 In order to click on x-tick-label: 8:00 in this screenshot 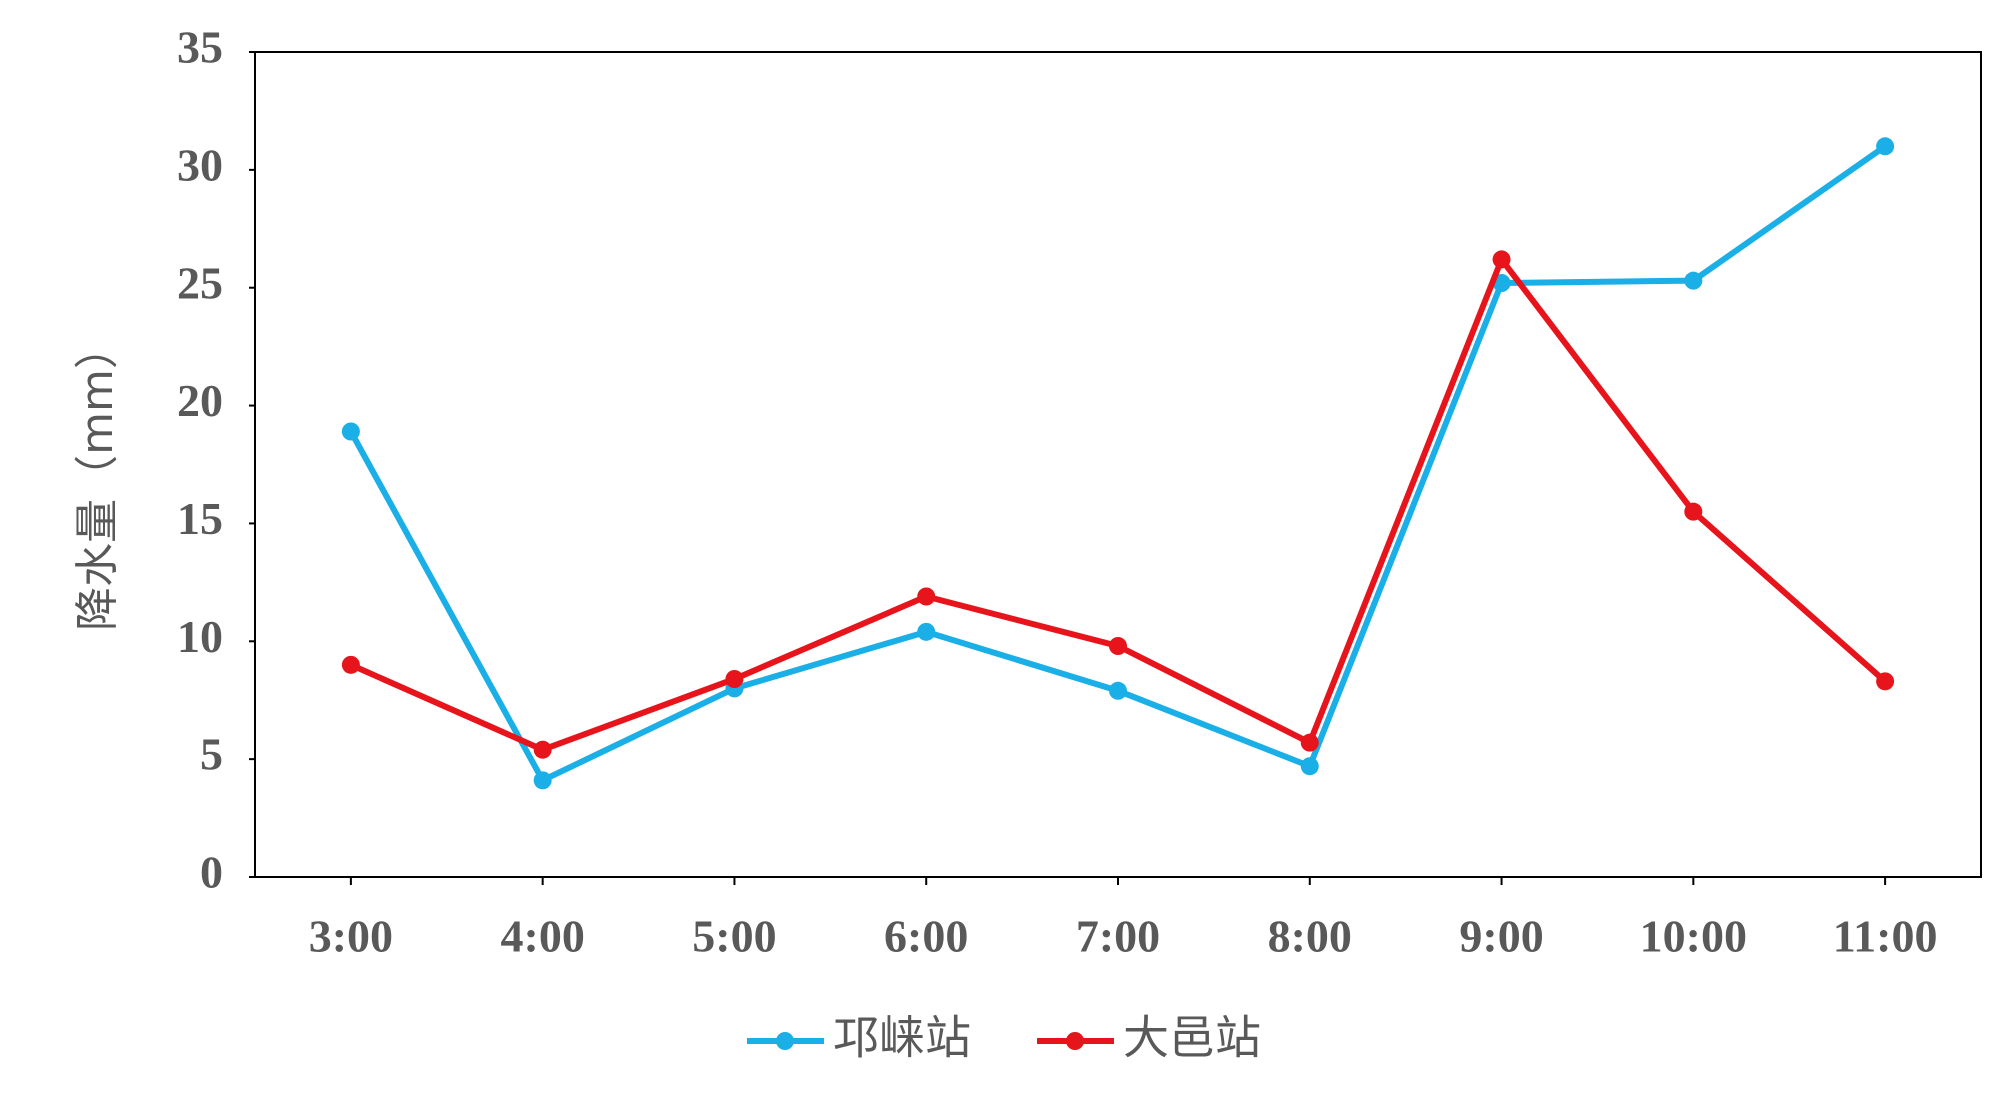, I will do `click(1310, 936)`.